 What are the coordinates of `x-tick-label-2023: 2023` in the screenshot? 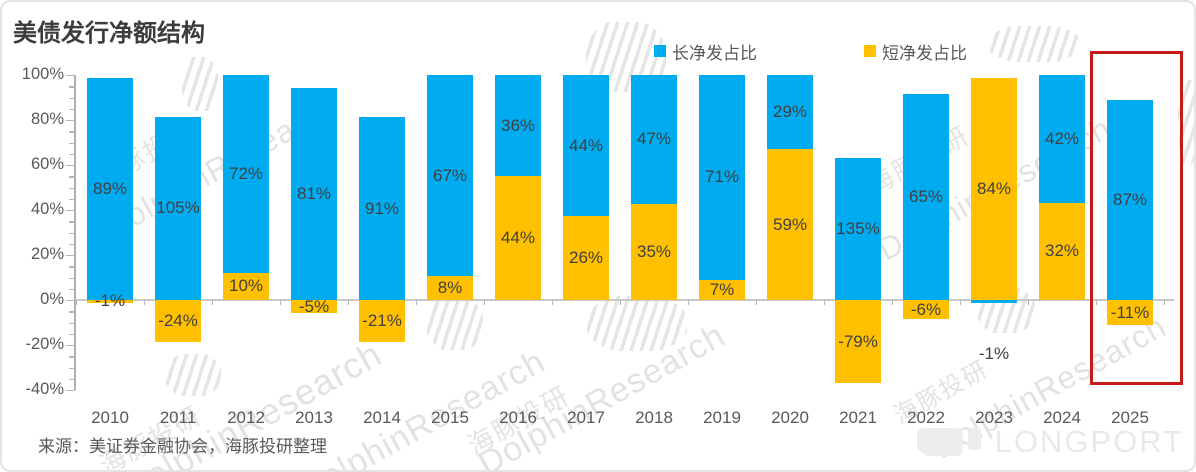 It's located at (994, 417).